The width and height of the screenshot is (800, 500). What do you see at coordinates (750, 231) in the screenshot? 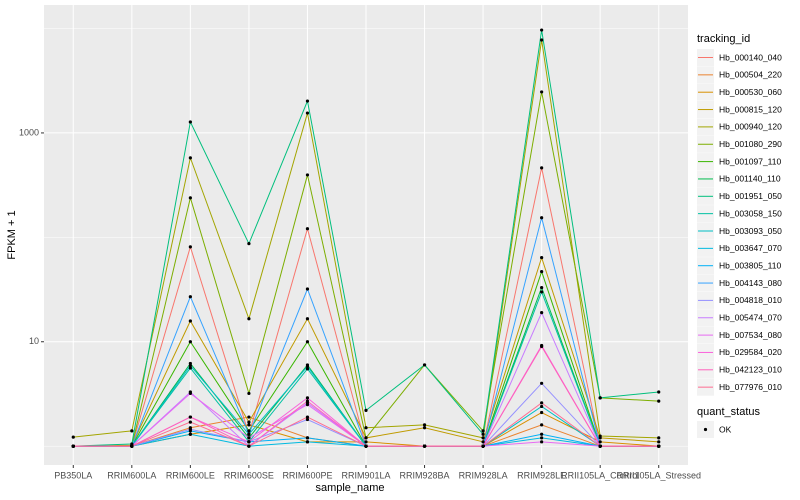
I see `legend-label: Hb_003093_050` at bounding box center [750, 231].